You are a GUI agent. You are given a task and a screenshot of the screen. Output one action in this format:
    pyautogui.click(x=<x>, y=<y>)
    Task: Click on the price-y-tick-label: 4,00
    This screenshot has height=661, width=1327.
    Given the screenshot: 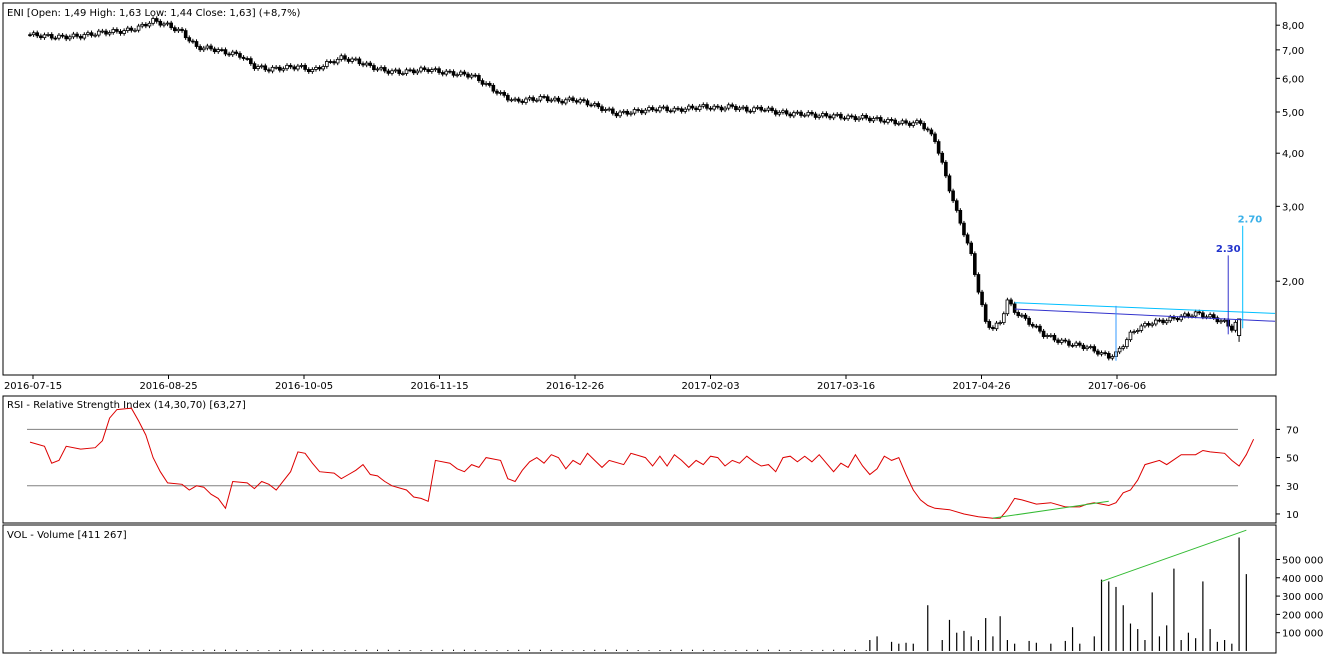 What is the action you would take?
    pyautogui.click(x=1293, y=154)
    